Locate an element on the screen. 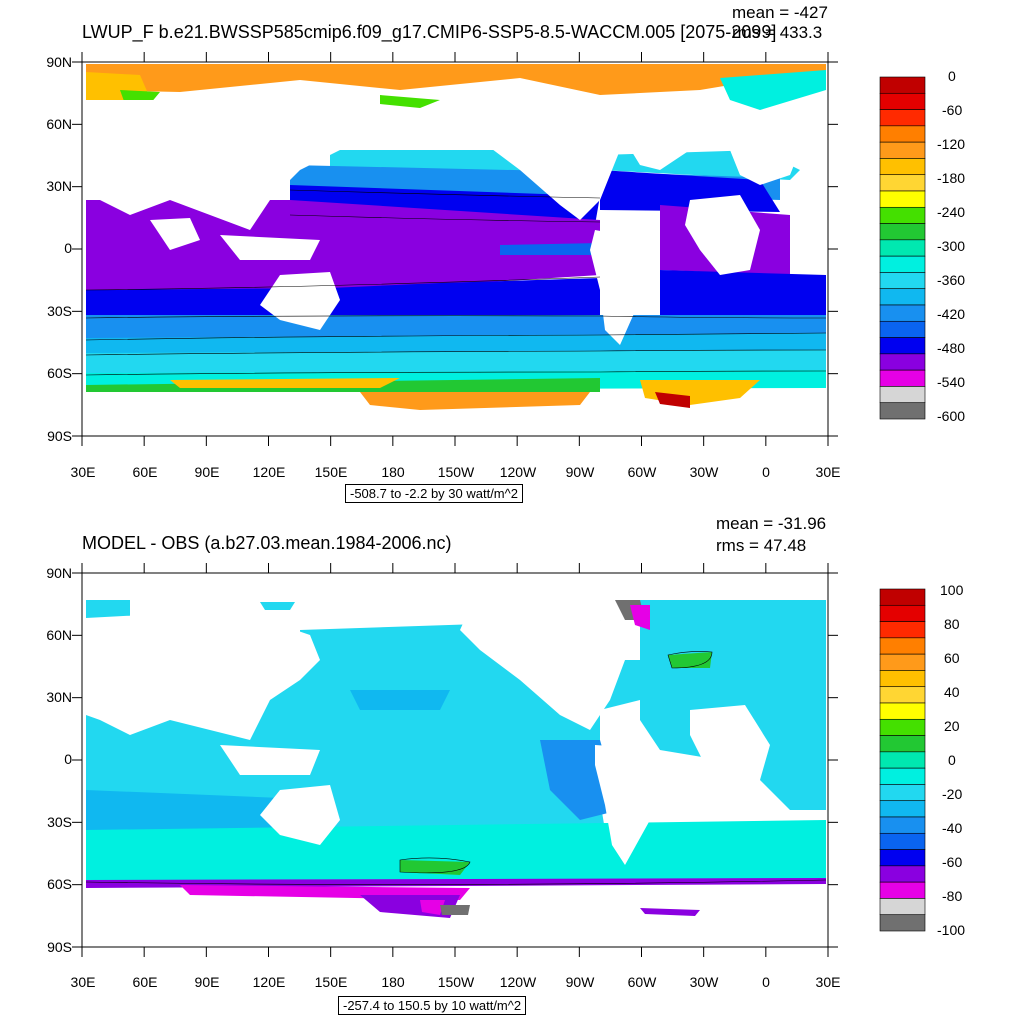 The image size is (1024, 1024). bottom-lon-tick: 150E is located at coordinates (331, 982).